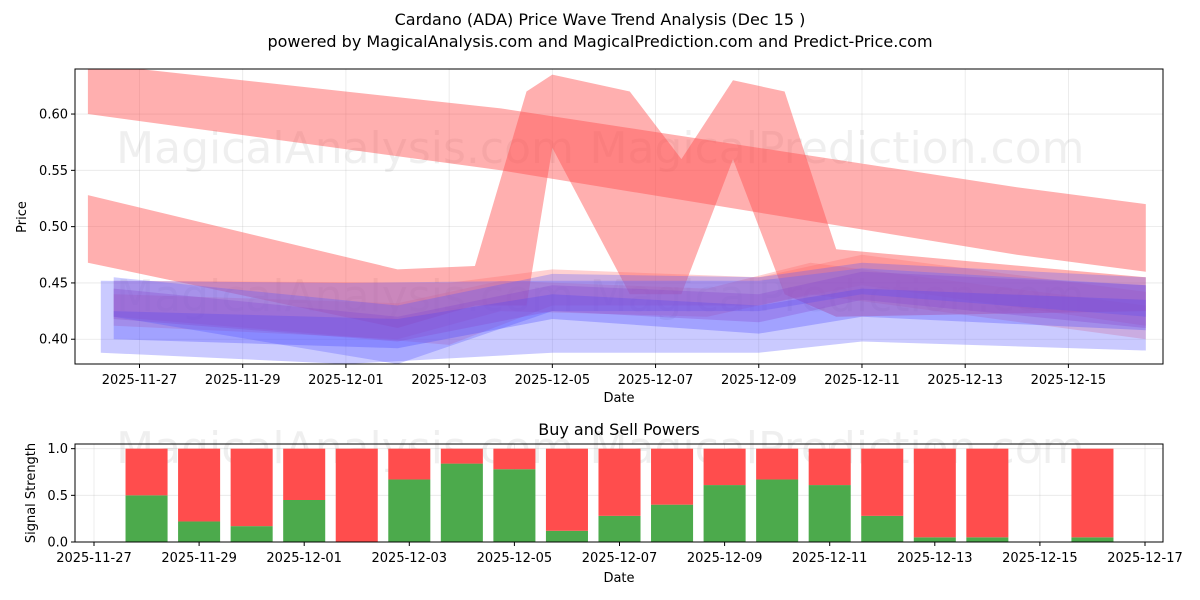  Describe the element at coordinates (1069, 380) in the screenshot. I see `price-x-tick-label: 2025-12-15` at that location.